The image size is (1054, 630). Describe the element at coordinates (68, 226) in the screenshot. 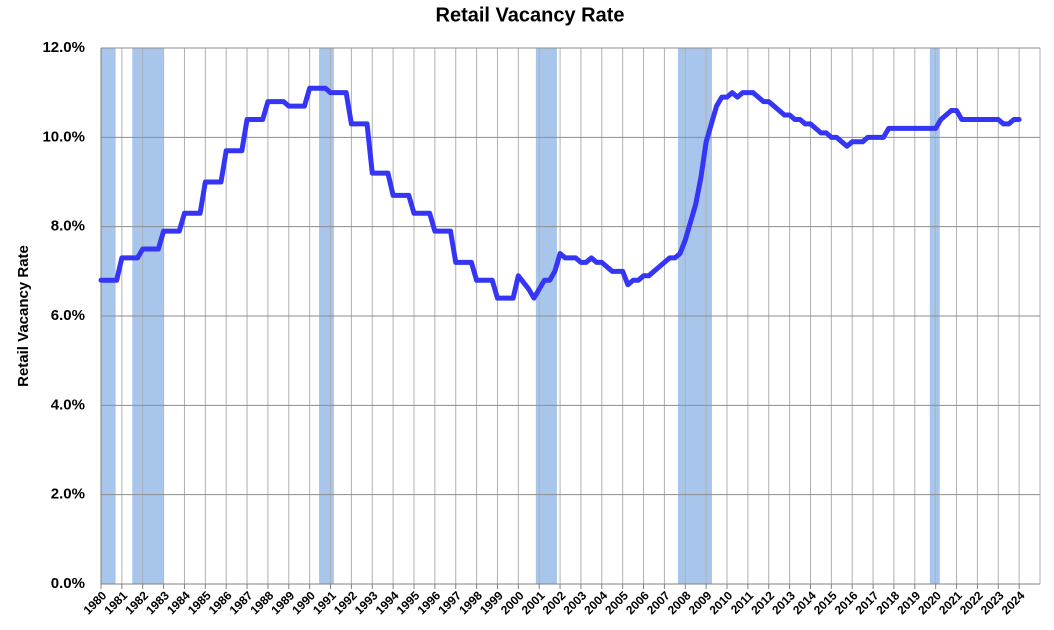

I see `y-tick-label: 8.0%` at that location.